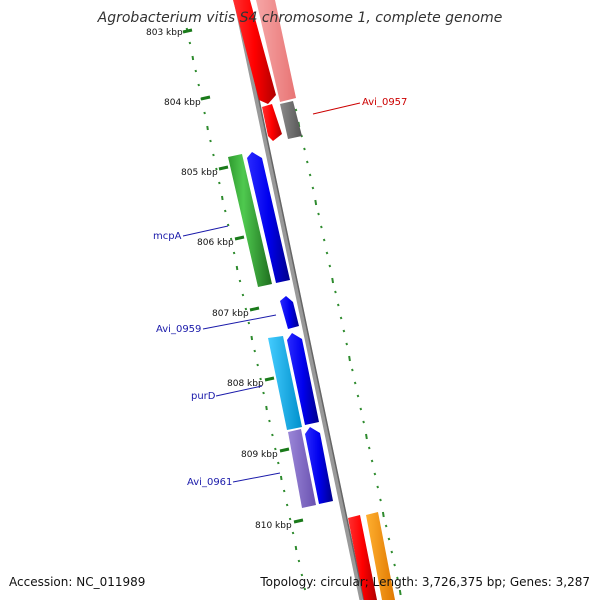  Describe the element at coordinates (205, 231) in the screenshot. I see `leader-mcpA` at that location.